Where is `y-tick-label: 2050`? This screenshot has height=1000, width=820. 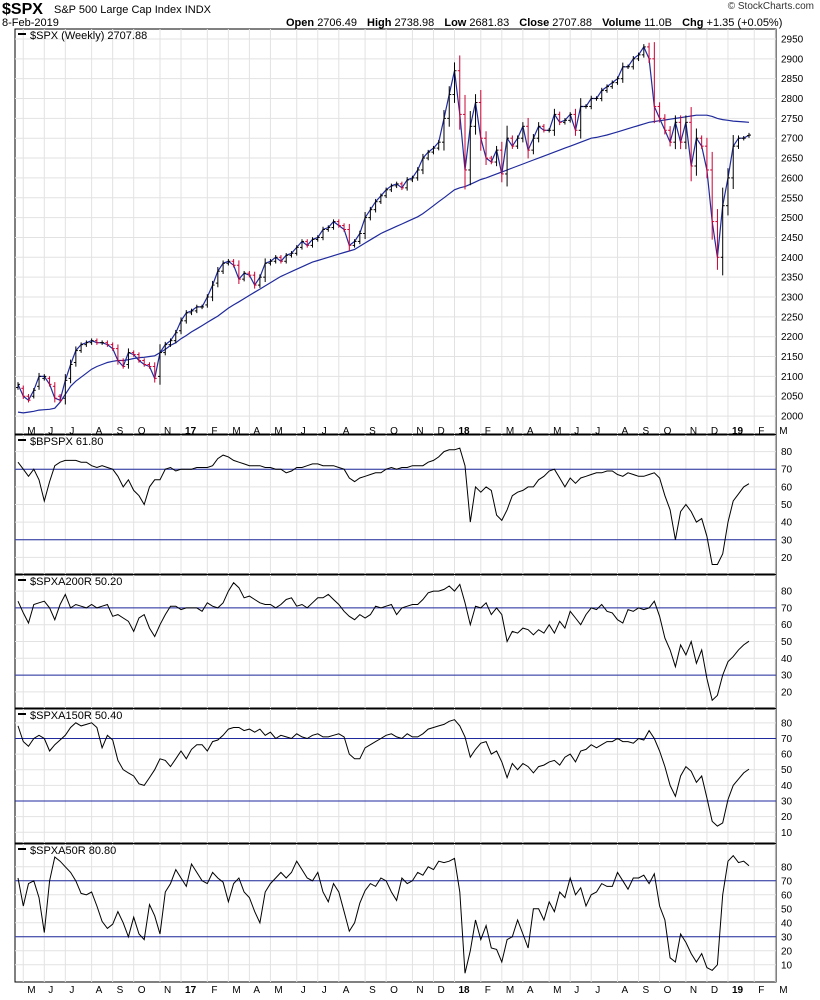
y-tick-label: 2050 is located at coordinates (792, 397).